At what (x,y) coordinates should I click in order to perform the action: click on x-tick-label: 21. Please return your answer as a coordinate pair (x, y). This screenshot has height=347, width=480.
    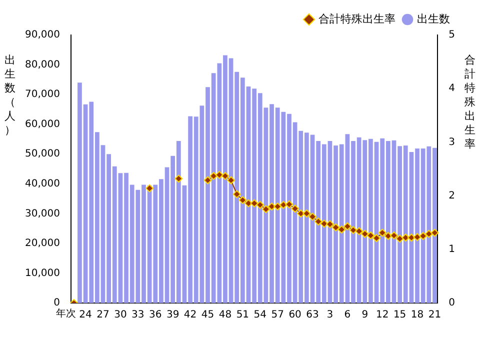
    Looking at the image, I should click on (435, 315).